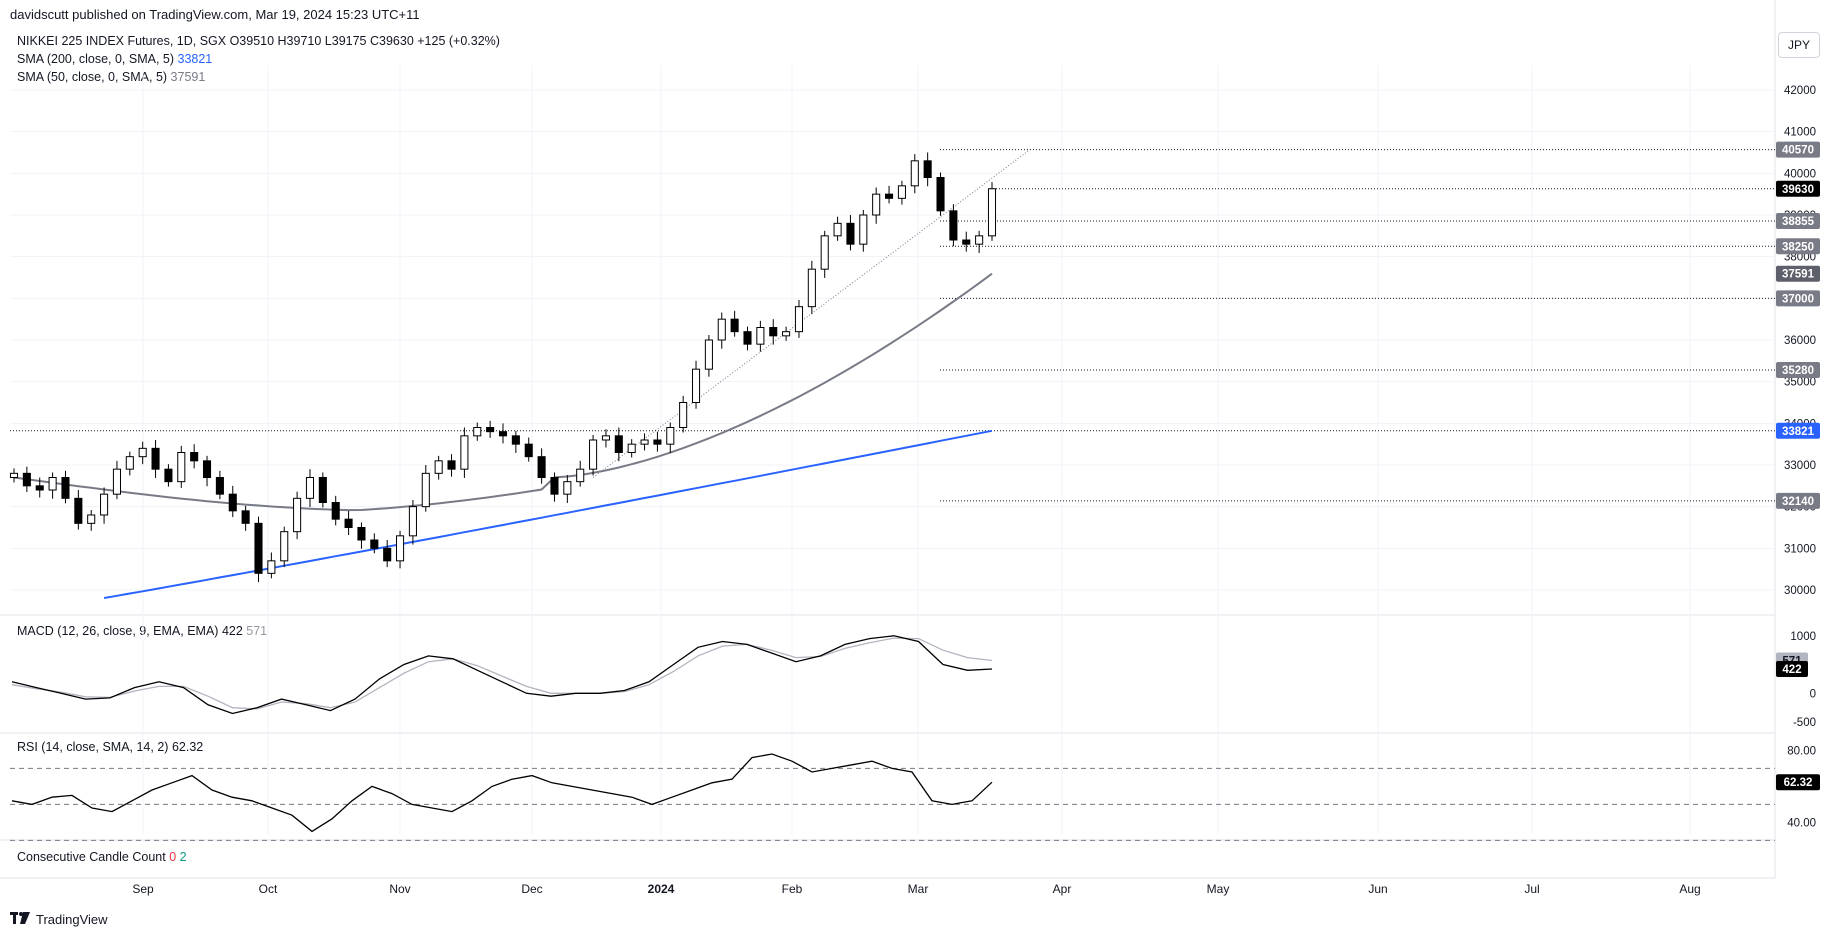 This screenshot has width=1835, height=939. What do you see at coordinates (268, 889) in the screenshot?
I see `time-tick-label: Oct` at bounding box center [268, 889].